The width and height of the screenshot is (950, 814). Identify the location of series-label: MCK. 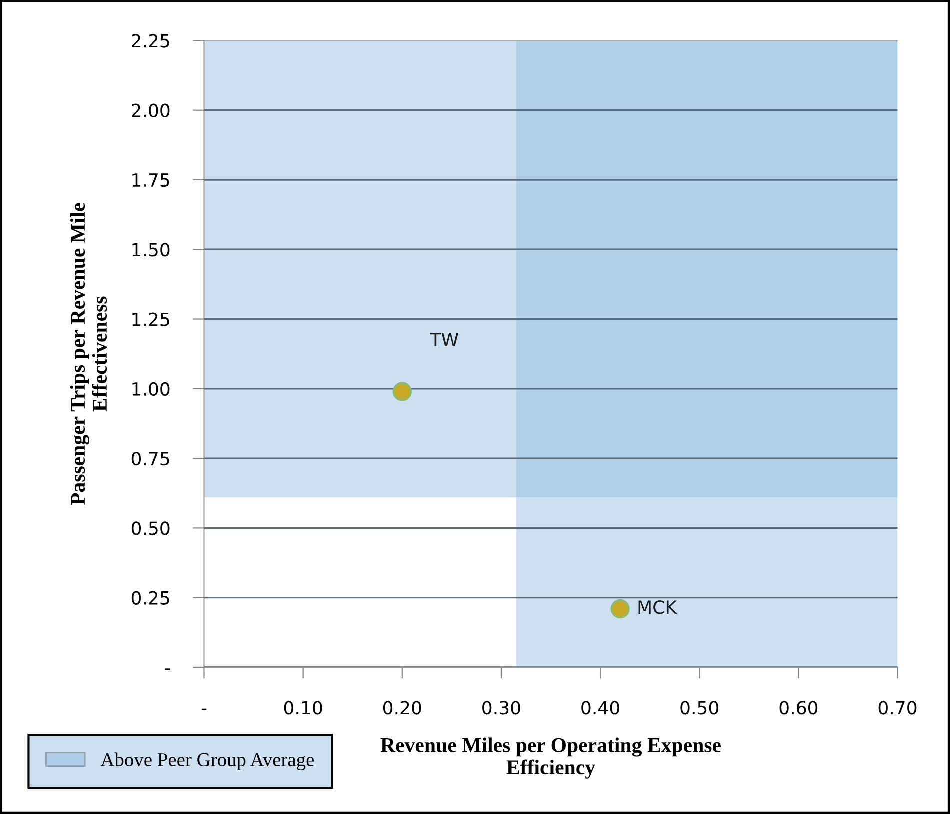
(658, 607).